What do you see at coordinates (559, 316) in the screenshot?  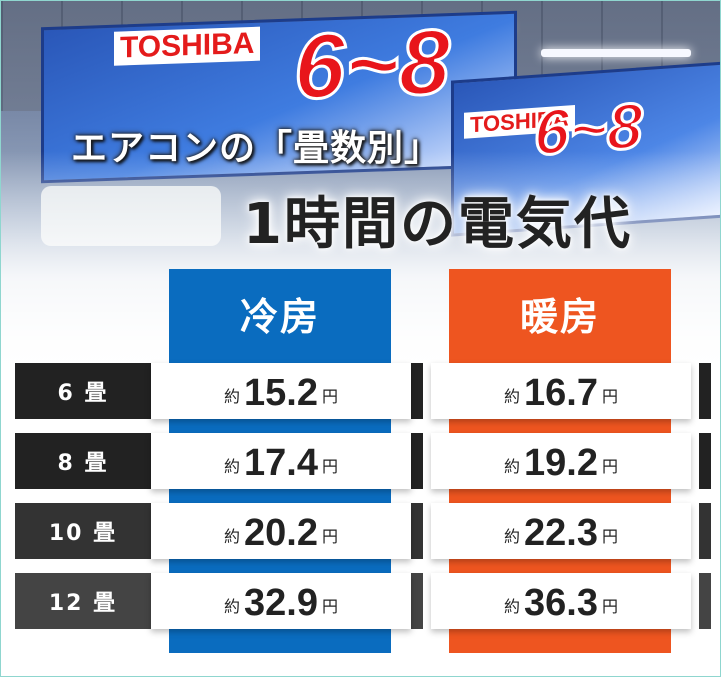 I see `heating-header: 暖房` at bounding box center [559, 316].